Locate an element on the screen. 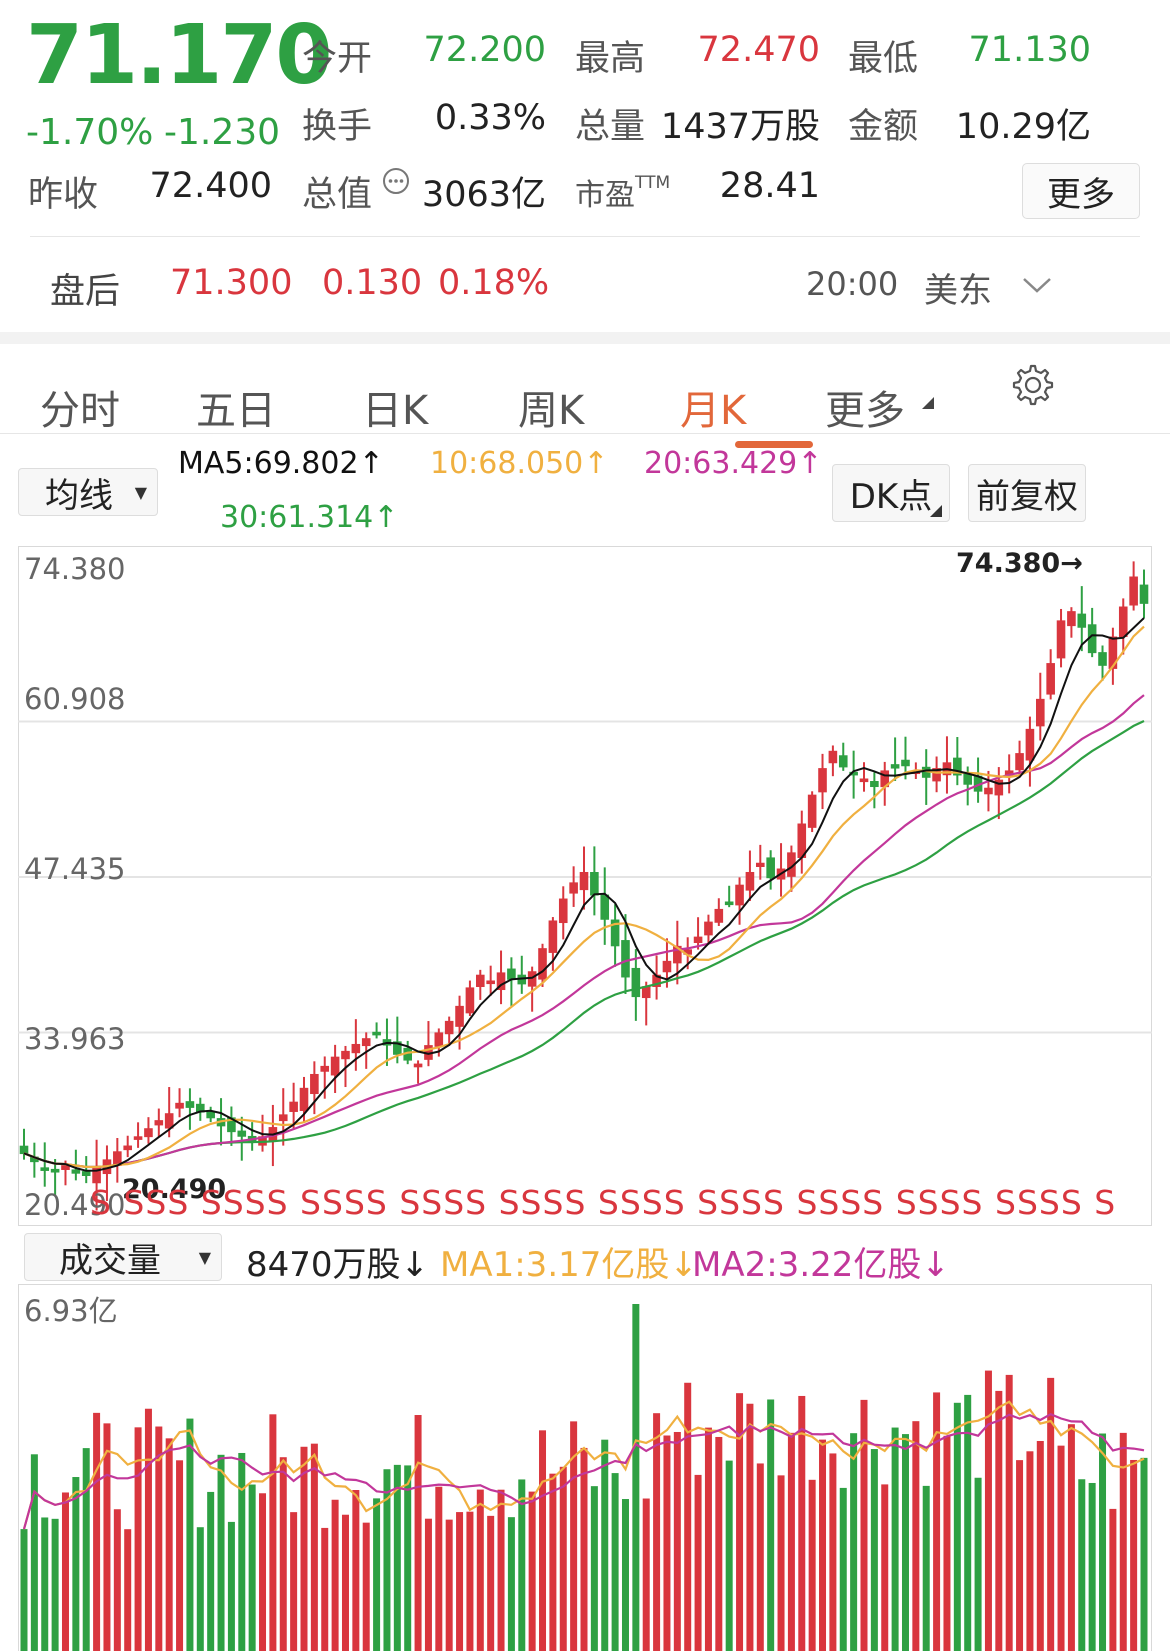 The height and width of the screenshot is (1651, 1170). pe-label: 市盈TTM is located at coordinates (623, 193).